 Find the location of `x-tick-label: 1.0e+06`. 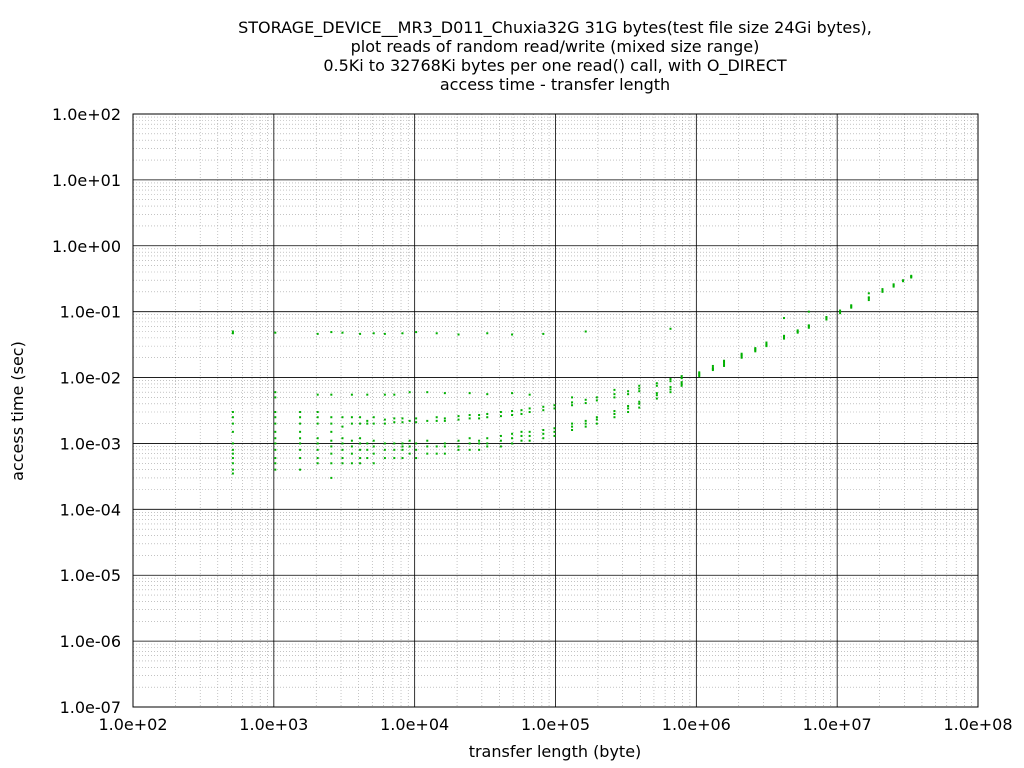

x-tick-label: 1.0e+06 is located at coordinates (696, 724).